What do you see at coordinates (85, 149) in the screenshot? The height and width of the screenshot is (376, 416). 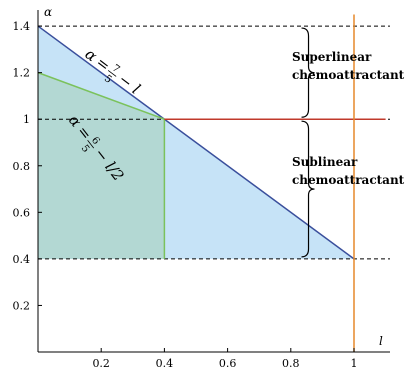 I see `formula-inner-den: 5` at bounding box center [85, 149].